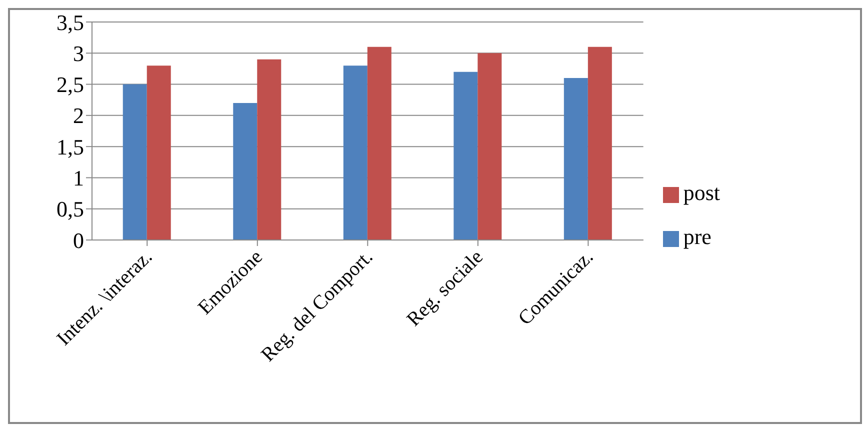  Describe the element at coordinates (78, 240) in the screenshot. I see `y-tick-label: 0` at that location.